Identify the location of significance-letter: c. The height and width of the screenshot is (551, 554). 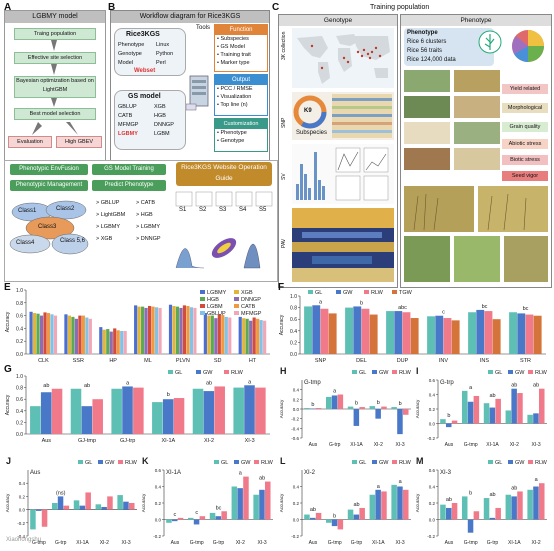
(443, 313).